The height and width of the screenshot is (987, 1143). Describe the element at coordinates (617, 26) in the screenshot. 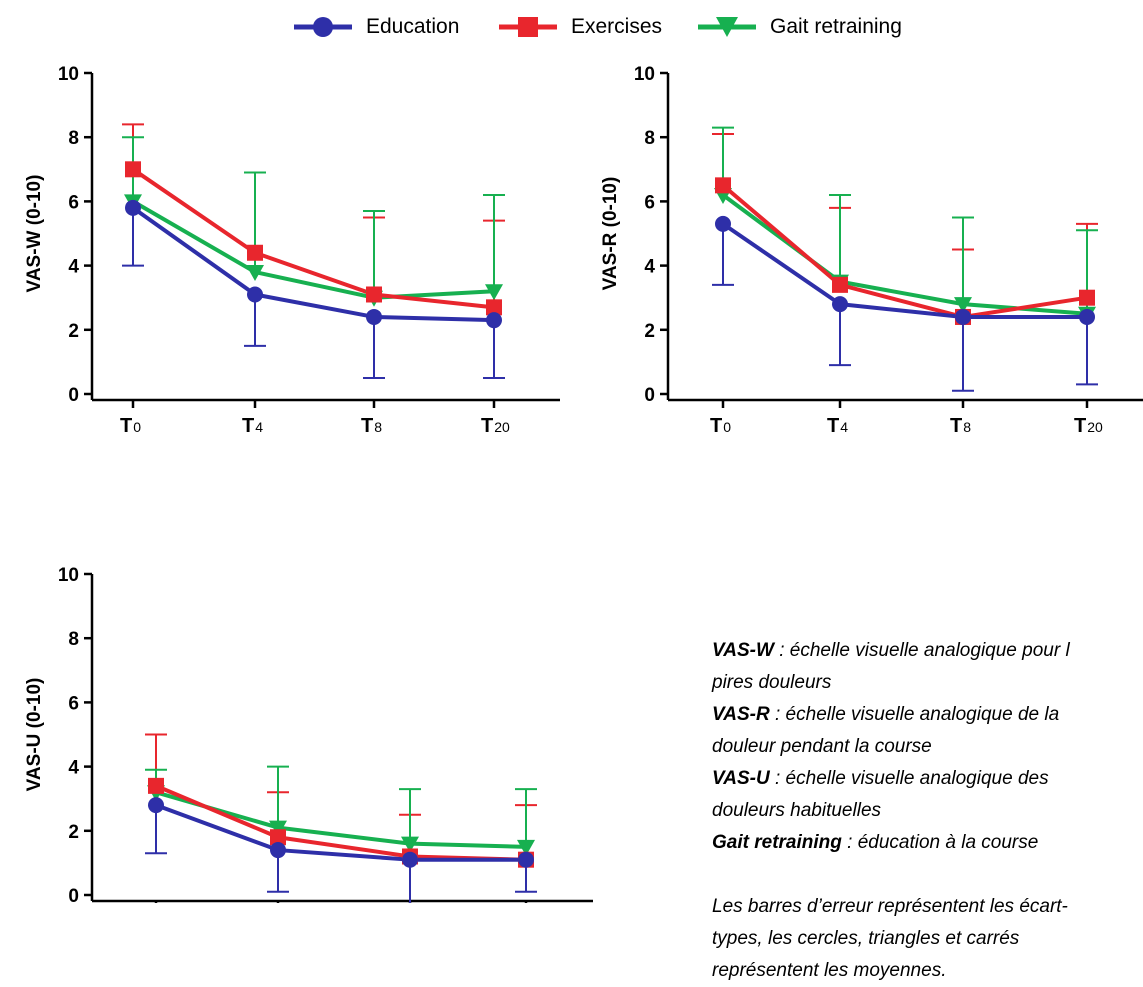

I see `legend-label-exercises: Exercises` at that location.